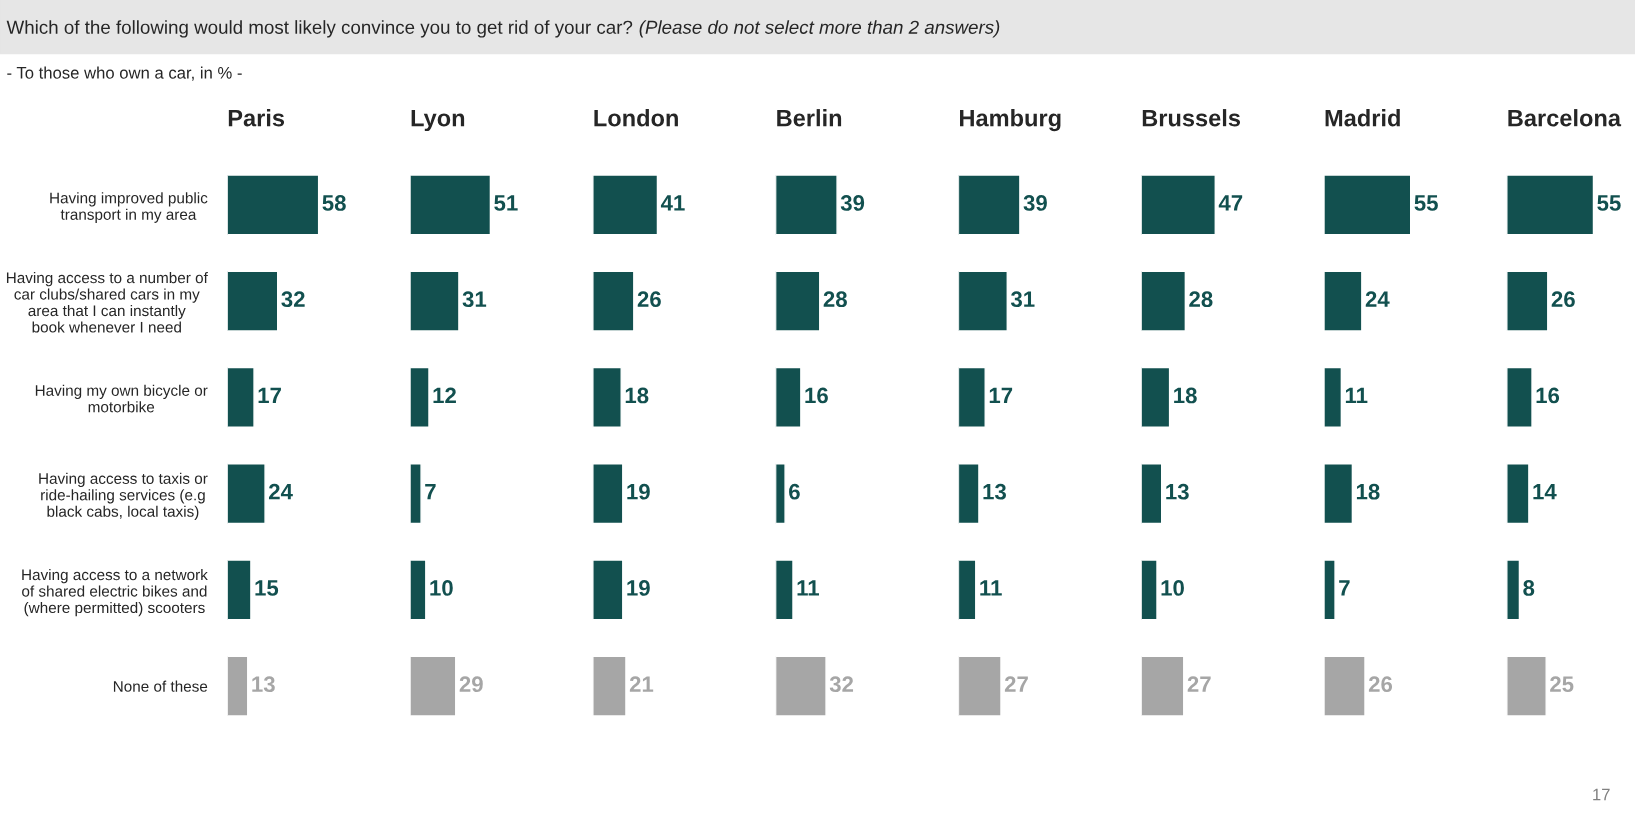  I want to click on text: (Please do not select more than 2 answers), so click(819, 29).